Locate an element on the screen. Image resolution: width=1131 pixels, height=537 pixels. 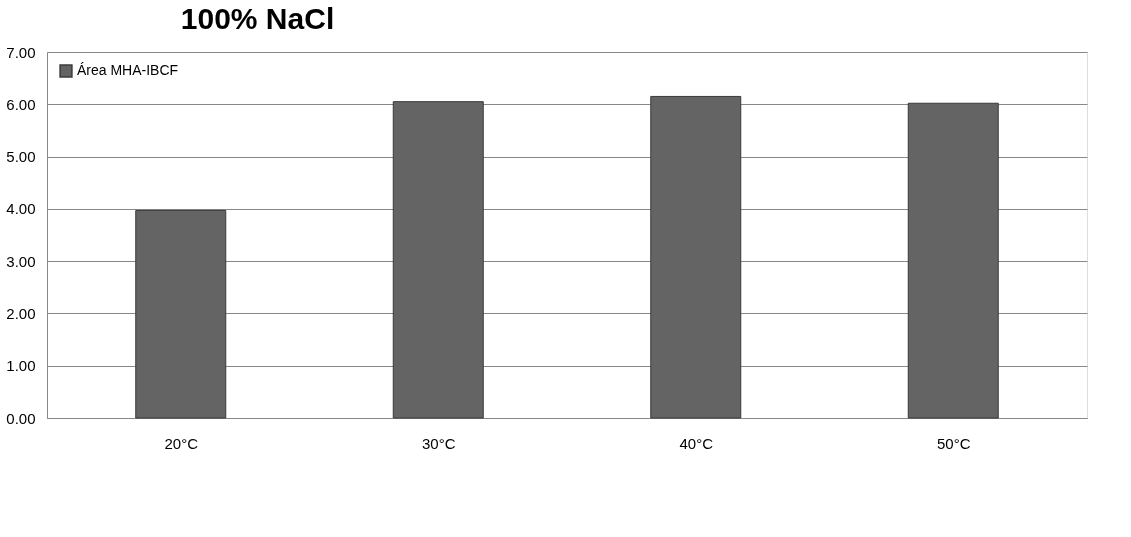
legend-label: Área MHA-IBCF is located at coordinates (128, 70).